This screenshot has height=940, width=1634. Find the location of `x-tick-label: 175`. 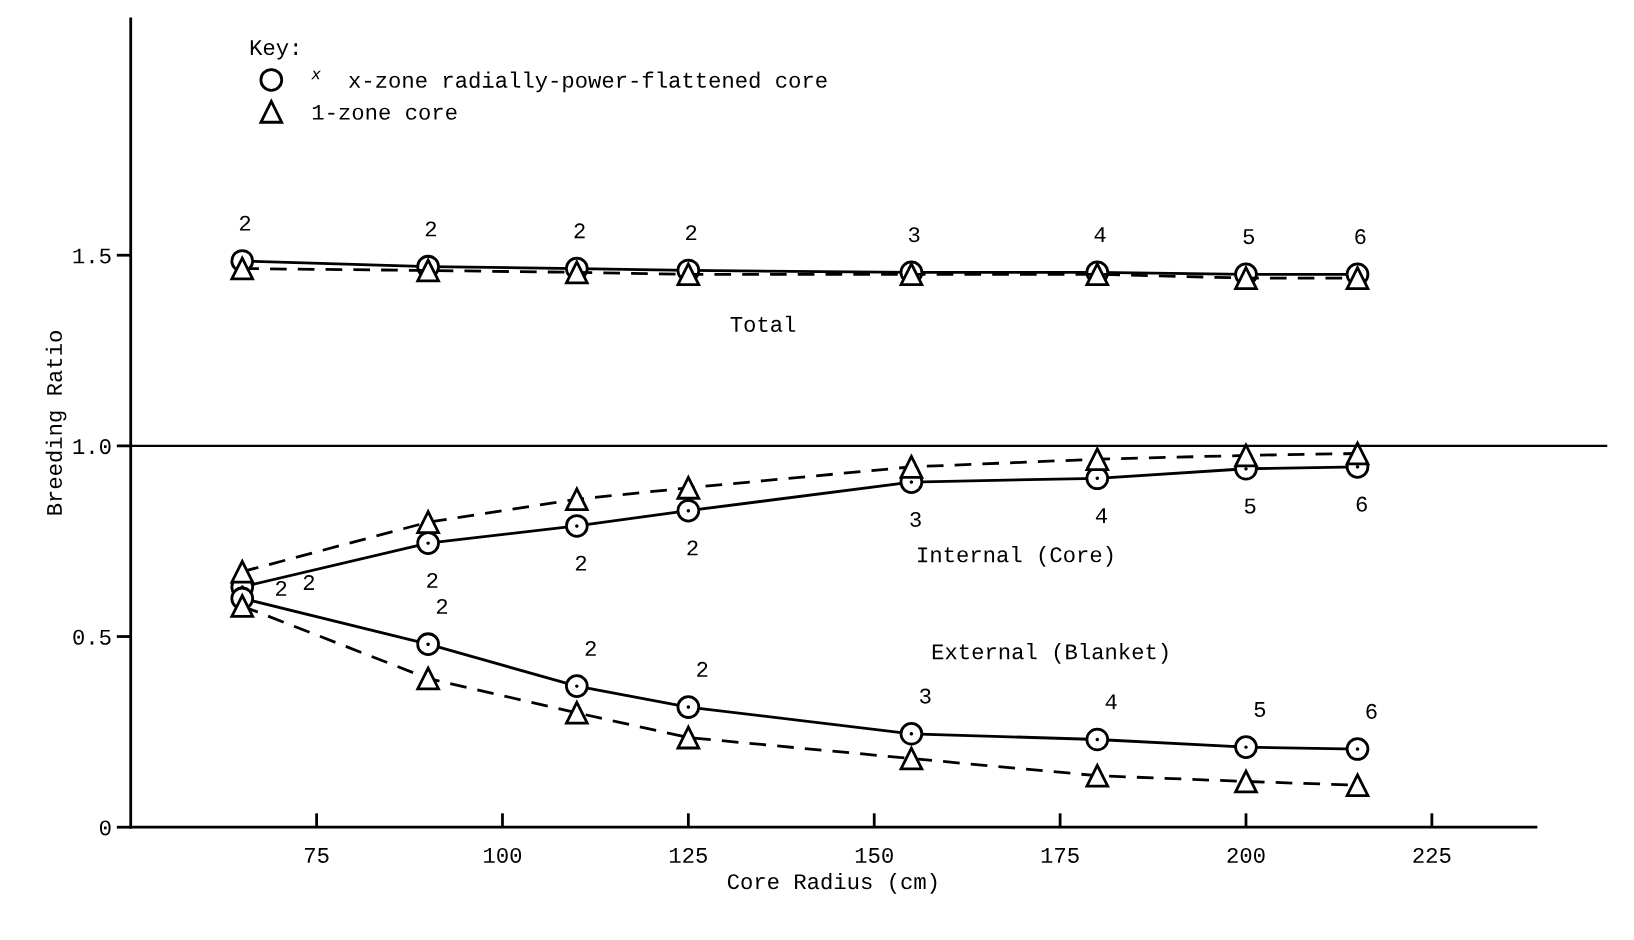

x-tick-label: 175 is located at coordinates (1060, 855).